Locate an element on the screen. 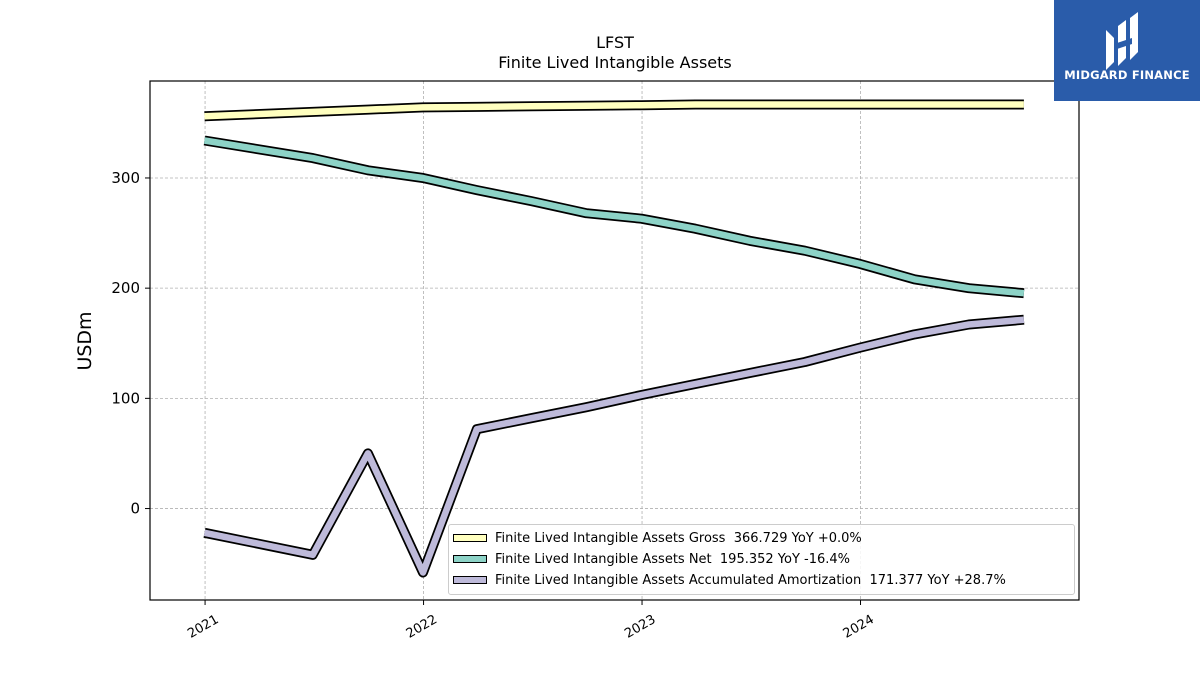 The height and width of the screenshot is (675, 1200). logo-mark-icon is located at coordinates (1127, 50).